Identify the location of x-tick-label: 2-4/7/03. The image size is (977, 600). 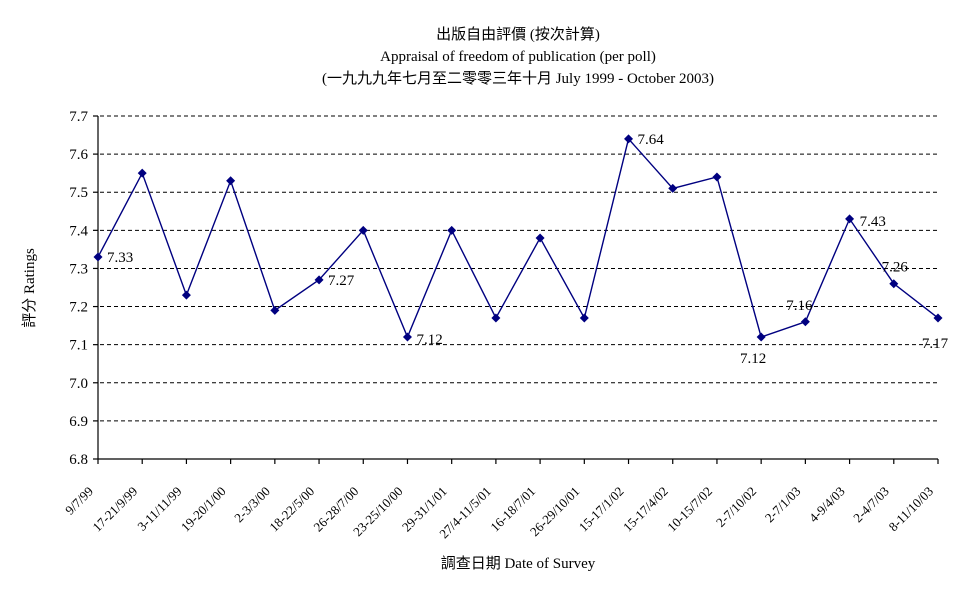
(871, 505).